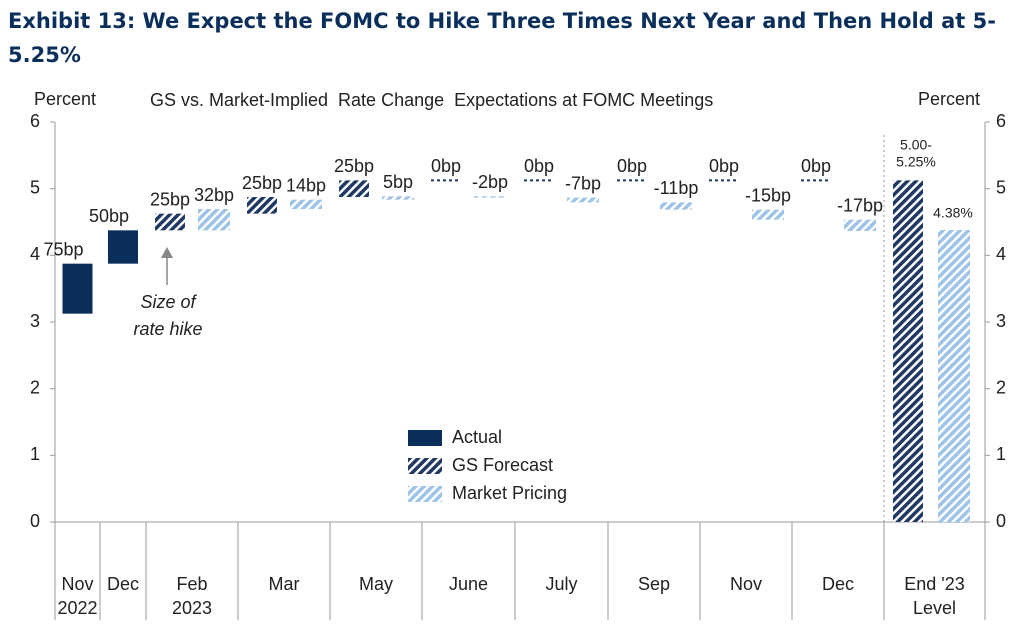 This screenshot has height=639, width=1024. What do you see at coordinates (1001, 521) in the screenshot?
I see `y2-tick-label: 0` at bounding box center [1001, 521].